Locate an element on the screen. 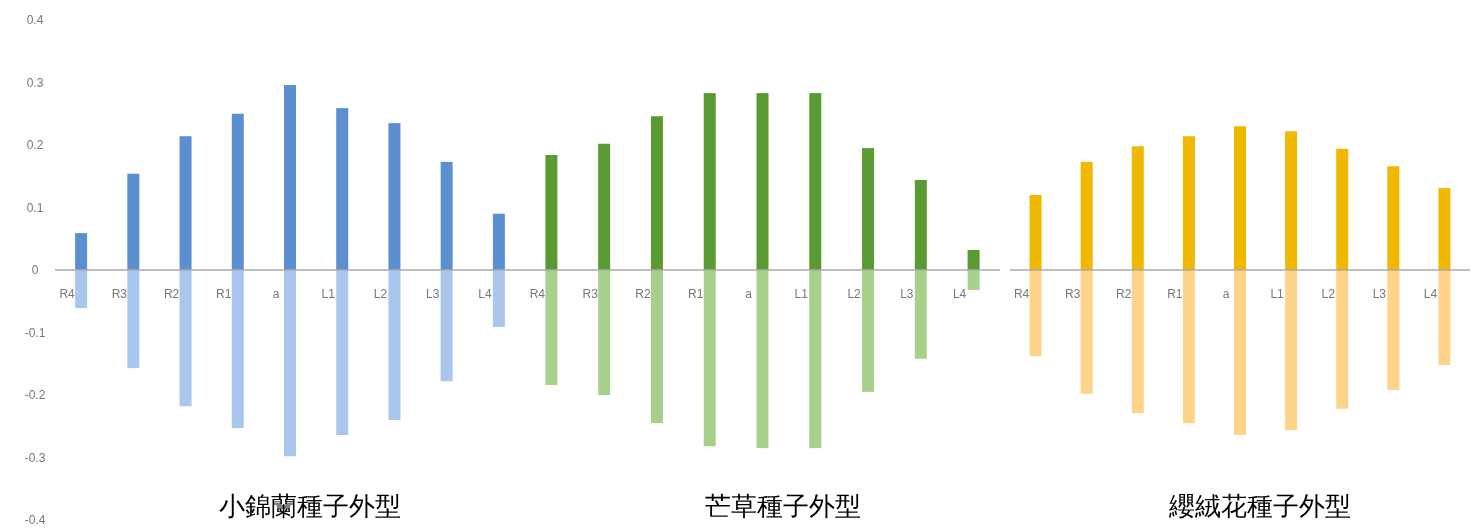  text: 芒草種子外型 is located at coordinates (782, 506).